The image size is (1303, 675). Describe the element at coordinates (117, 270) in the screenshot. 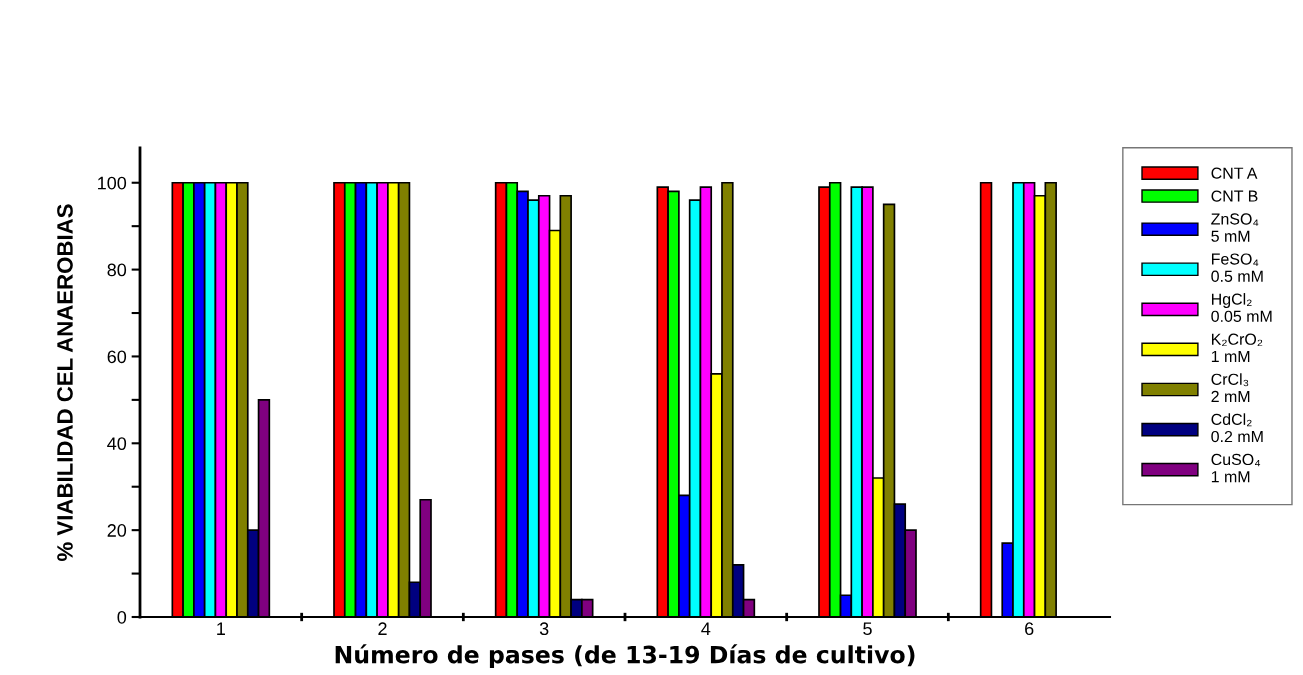

I see `y-tick-label: 80` at that location.